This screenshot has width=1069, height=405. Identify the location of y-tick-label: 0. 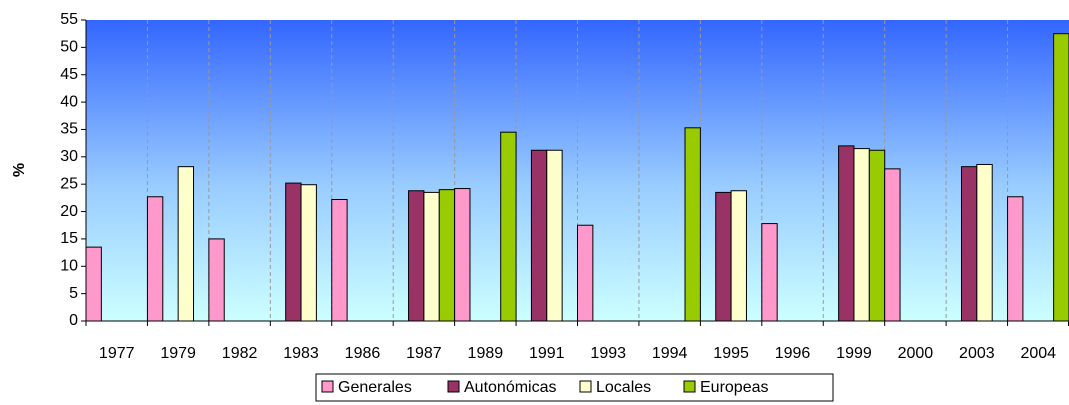
(73, 320).